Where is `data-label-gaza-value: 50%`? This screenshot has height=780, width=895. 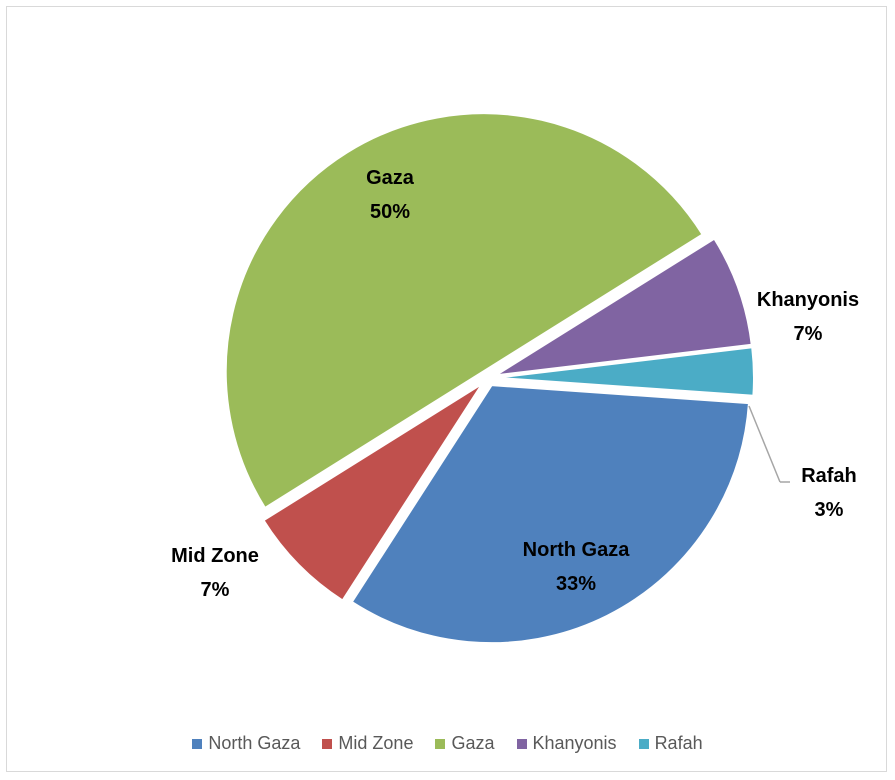
data-label-gaza-value: 50% is located at coordinates (390, 212).